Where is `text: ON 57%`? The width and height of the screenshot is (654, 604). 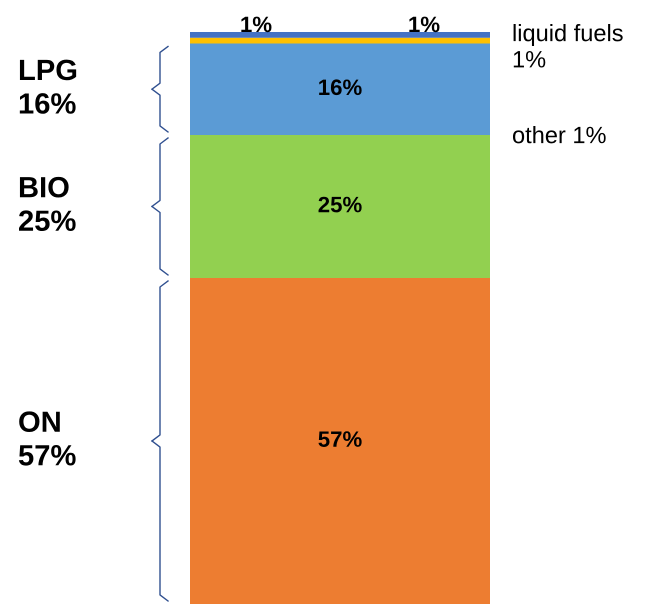
text: ON 57% is located at coordinates (47, 438).